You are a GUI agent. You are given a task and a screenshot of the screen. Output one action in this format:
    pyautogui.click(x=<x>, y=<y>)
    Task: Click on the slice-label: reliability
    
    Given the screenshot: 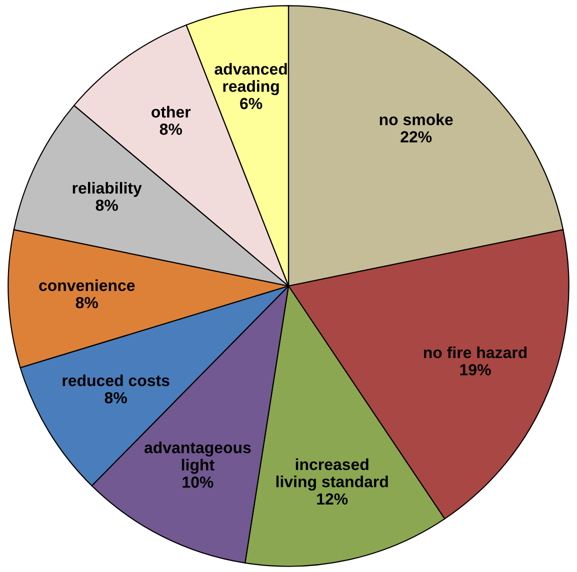 What is the action you would take?
    pyautogui.click(x=107, y=189)
    